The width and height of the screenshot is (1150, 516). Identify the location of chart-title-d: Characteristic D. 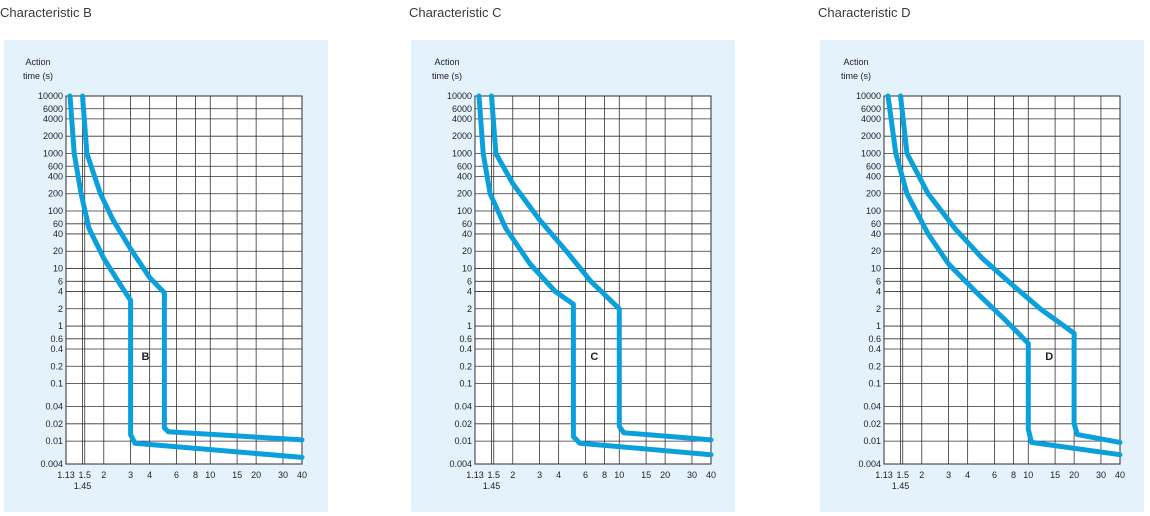
(864, 12).